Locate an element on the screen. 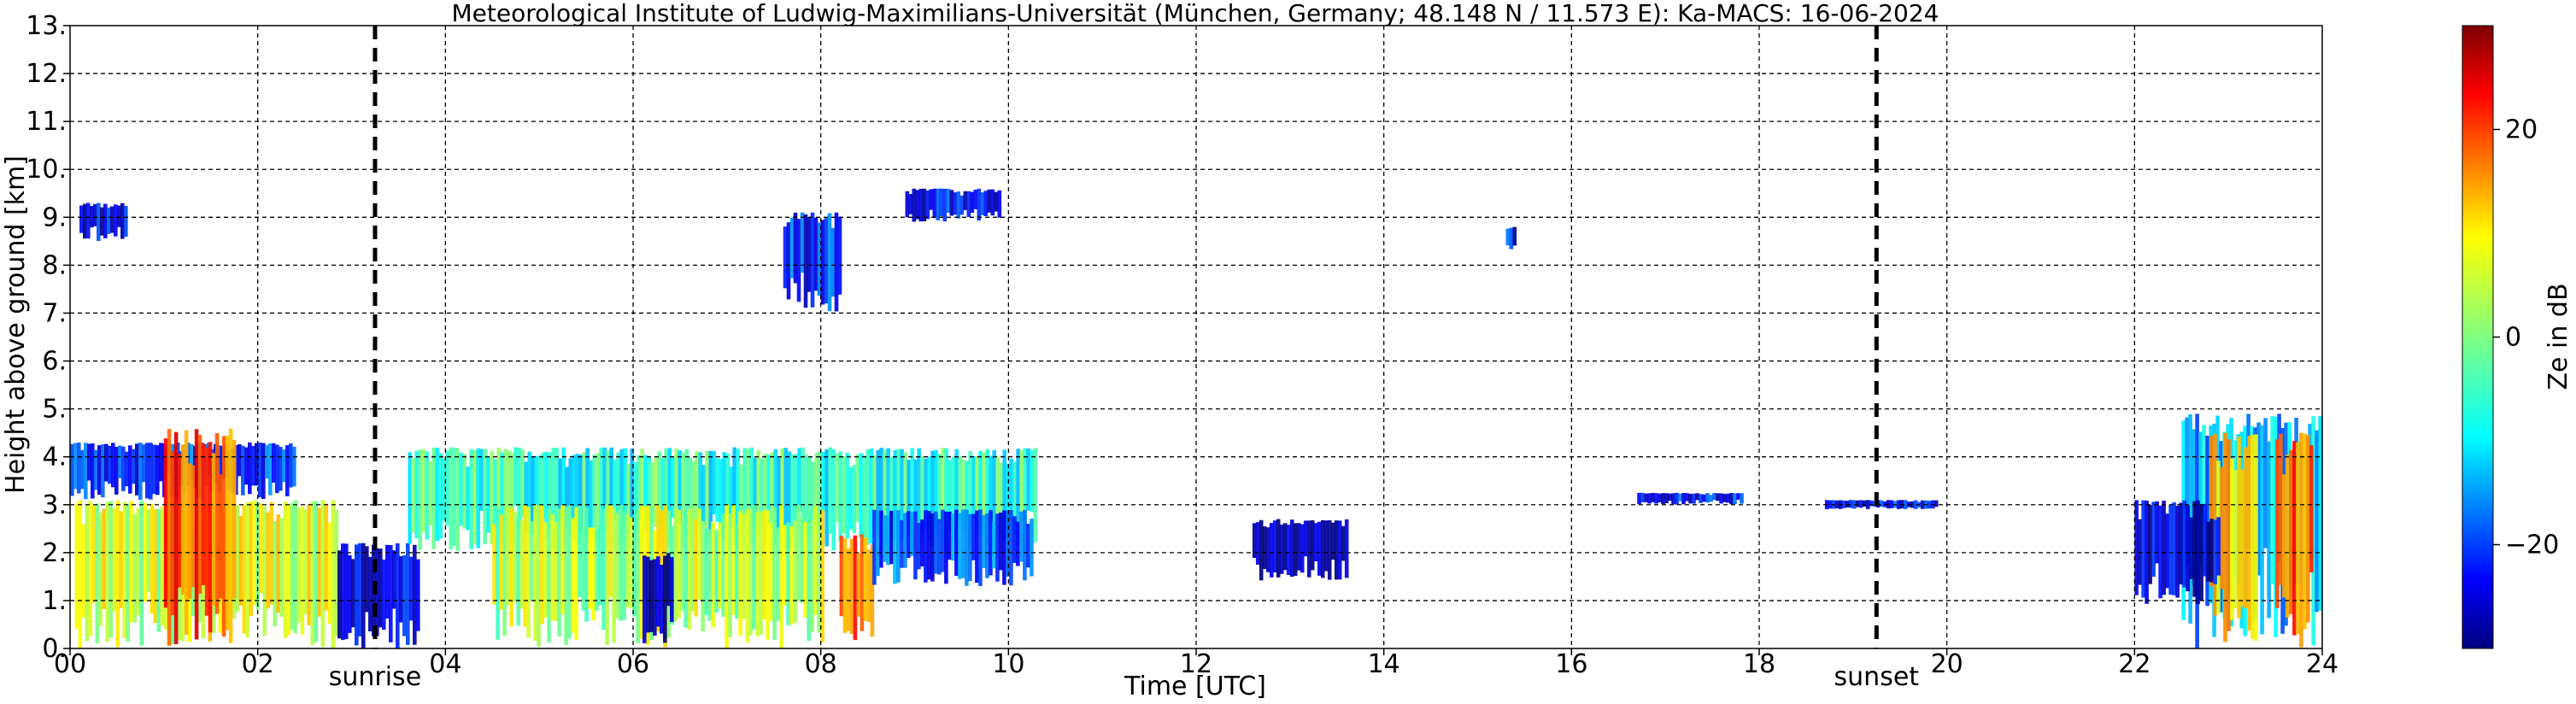 The image size is (2576, 704). x-tick-label: 04 is located at coordinates (445, 664).